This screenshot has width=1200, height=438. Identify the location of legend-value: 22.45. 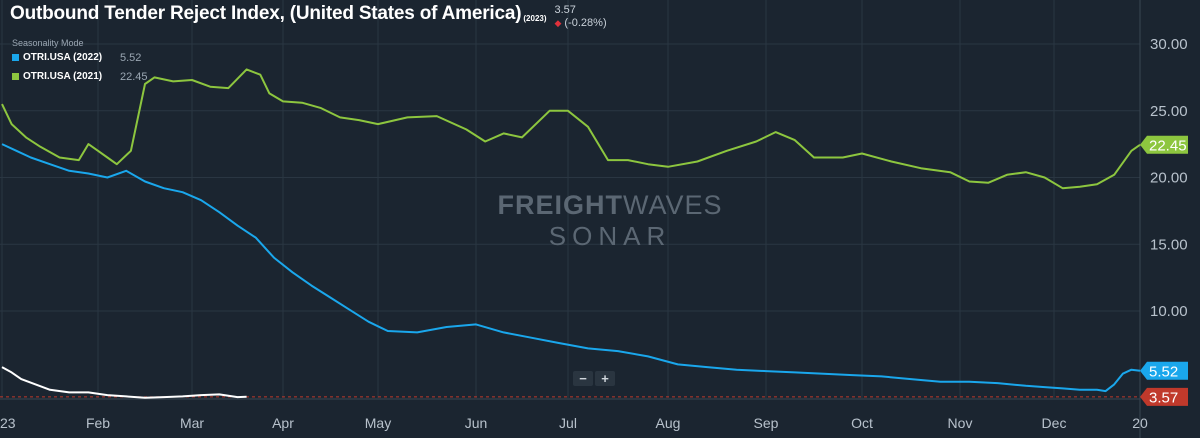
(134, 76).